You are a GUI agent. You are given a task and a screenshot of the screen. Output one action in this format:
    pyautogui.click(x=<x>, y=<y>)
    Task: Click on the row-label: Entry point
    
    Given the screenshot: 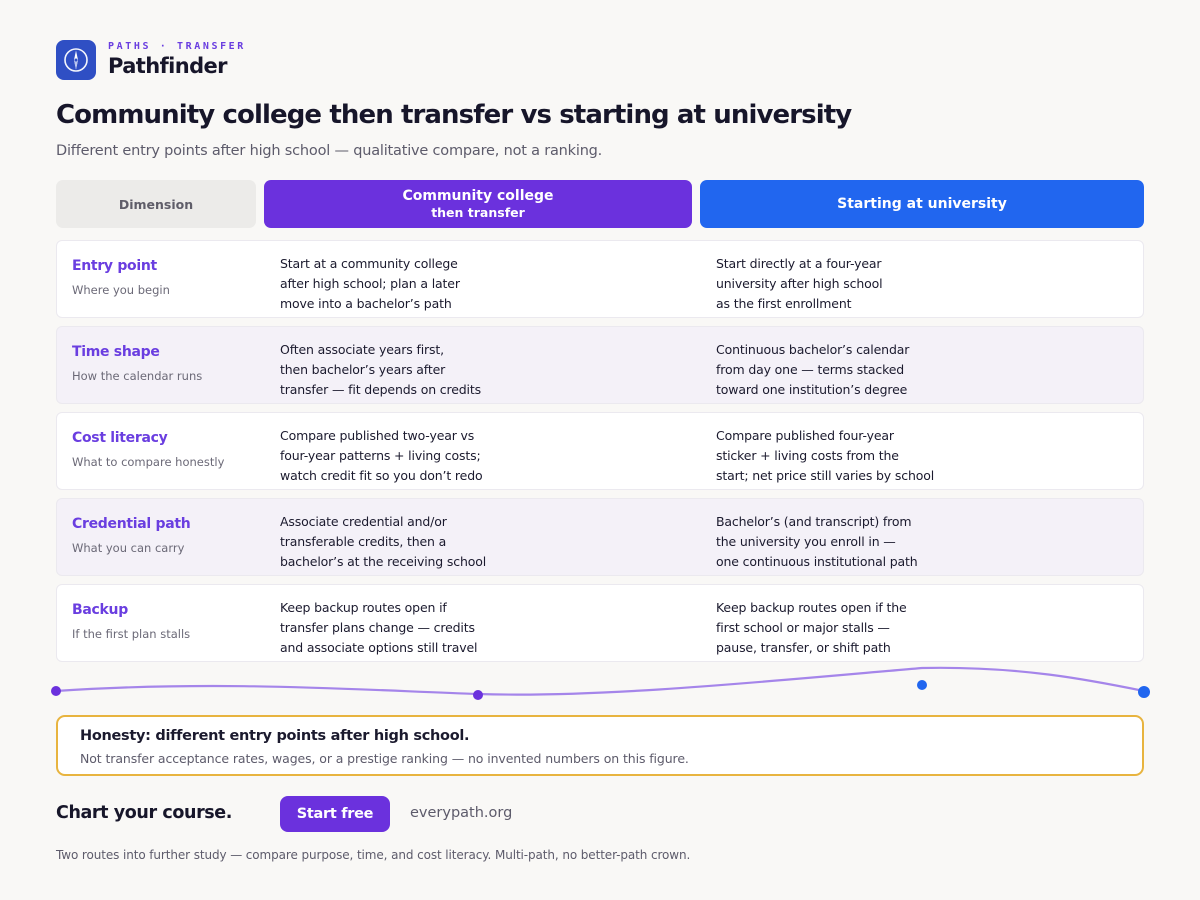 What is the action you would take?
    pyautogui.click(x=114, y=266)
    